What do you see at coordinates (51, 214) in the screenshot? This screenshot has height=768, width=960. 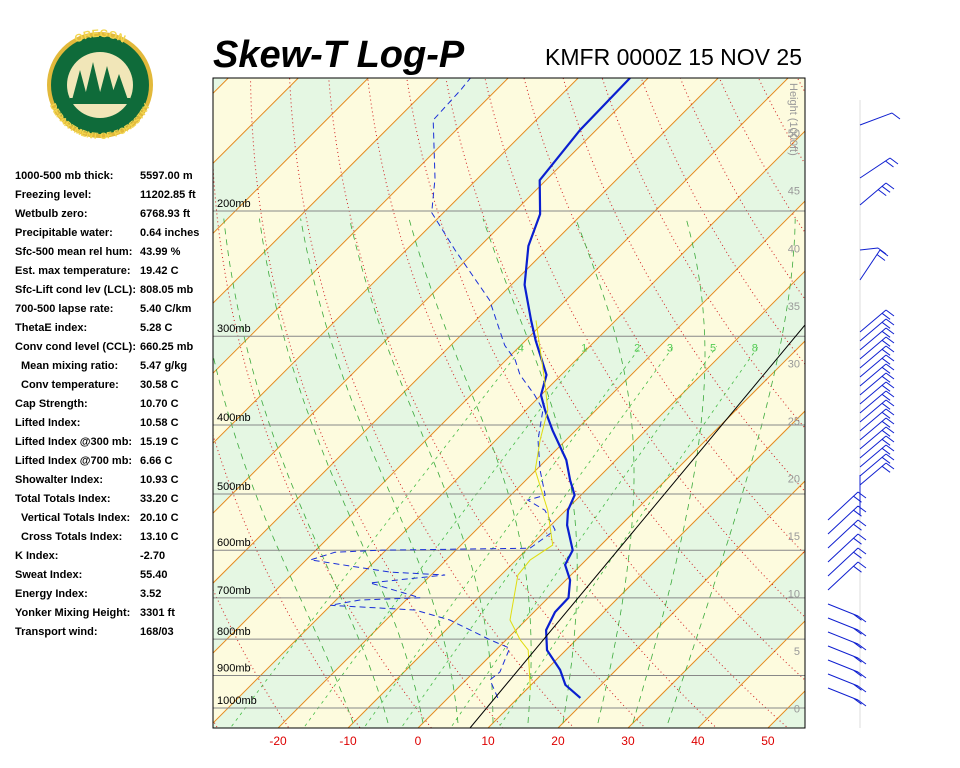 I see `index-label: Wetbulb zero:` at bounding box center [51, 214].